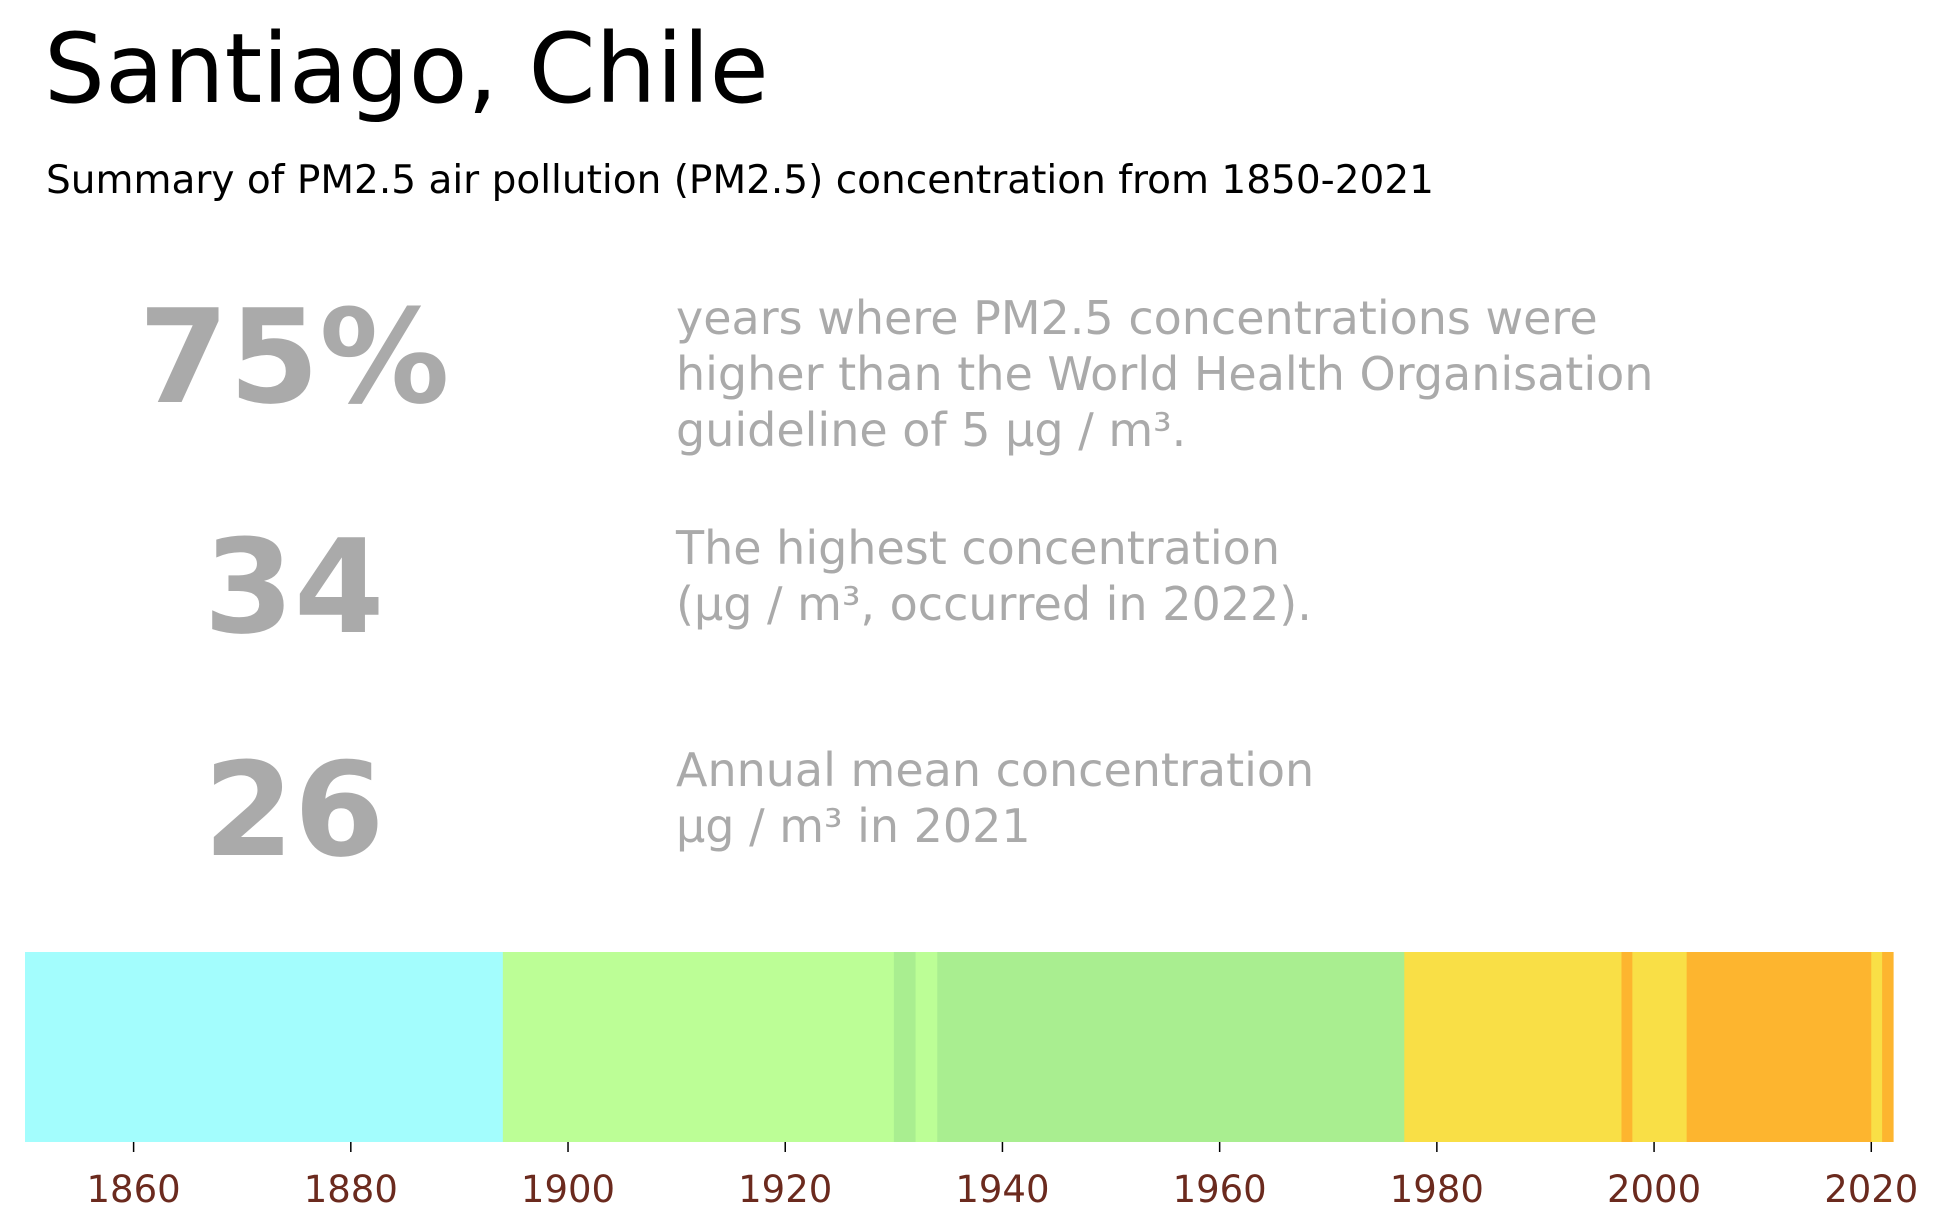 The image size is (1938, 1224). What do you see at coordinates (1654, 1189) in the screenshot?
I see `x-tick-label: 2000` at bounding box center [1654, 1189].